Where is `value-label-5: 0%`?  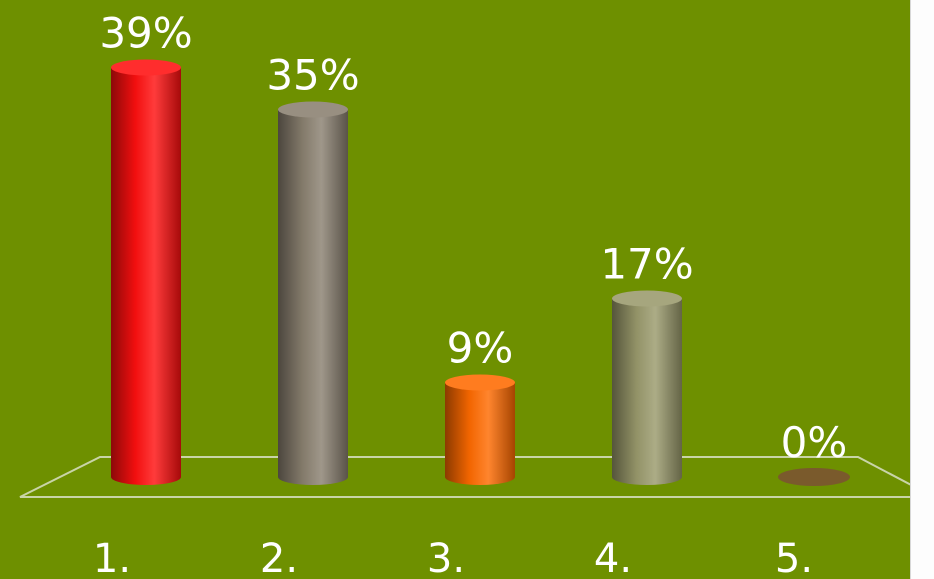 value-label-5: 0% is located at coordinates (814, 442).